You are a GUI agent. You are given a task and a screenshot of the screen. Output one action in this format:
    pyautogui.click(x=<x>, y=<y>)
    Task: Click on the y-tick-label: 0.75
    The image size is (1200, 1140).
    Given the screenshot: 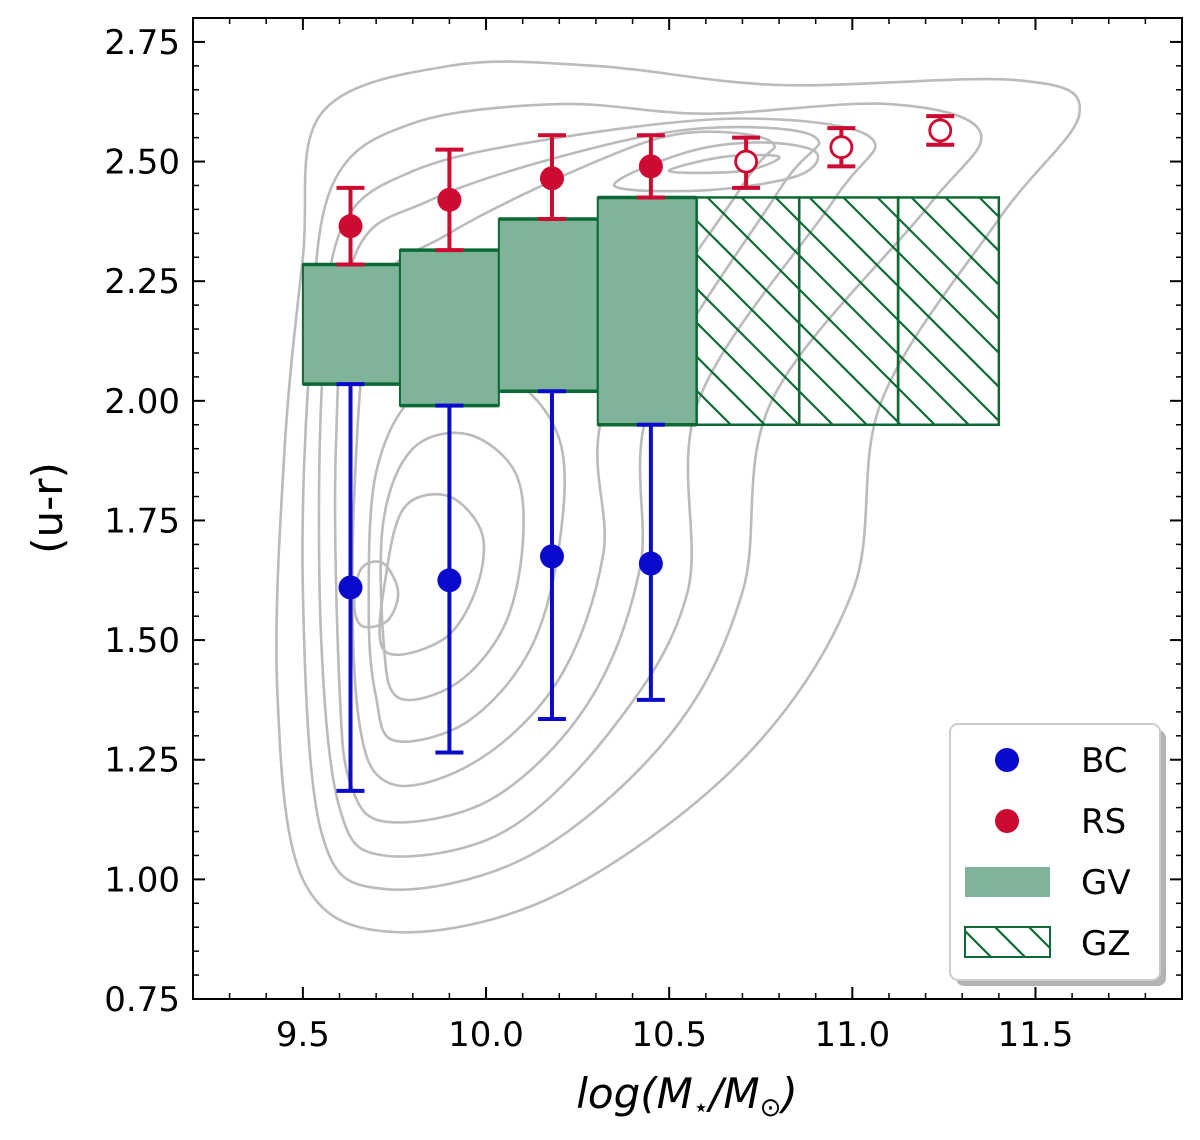 What is the action you would take?
    pyautogui.click(x=142, y=1000)
    